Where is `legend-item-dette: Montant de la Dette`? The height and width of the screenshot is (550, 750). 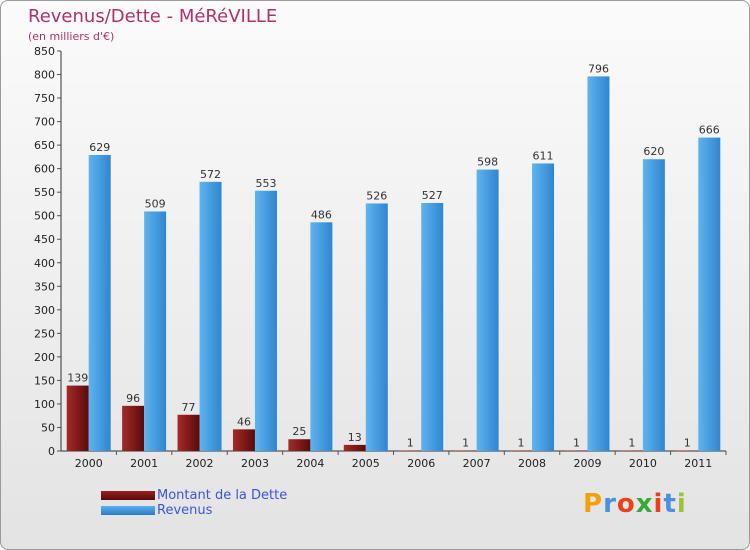 legend-item-dette: Montant de la Dette is located at coordinates (194, 495).